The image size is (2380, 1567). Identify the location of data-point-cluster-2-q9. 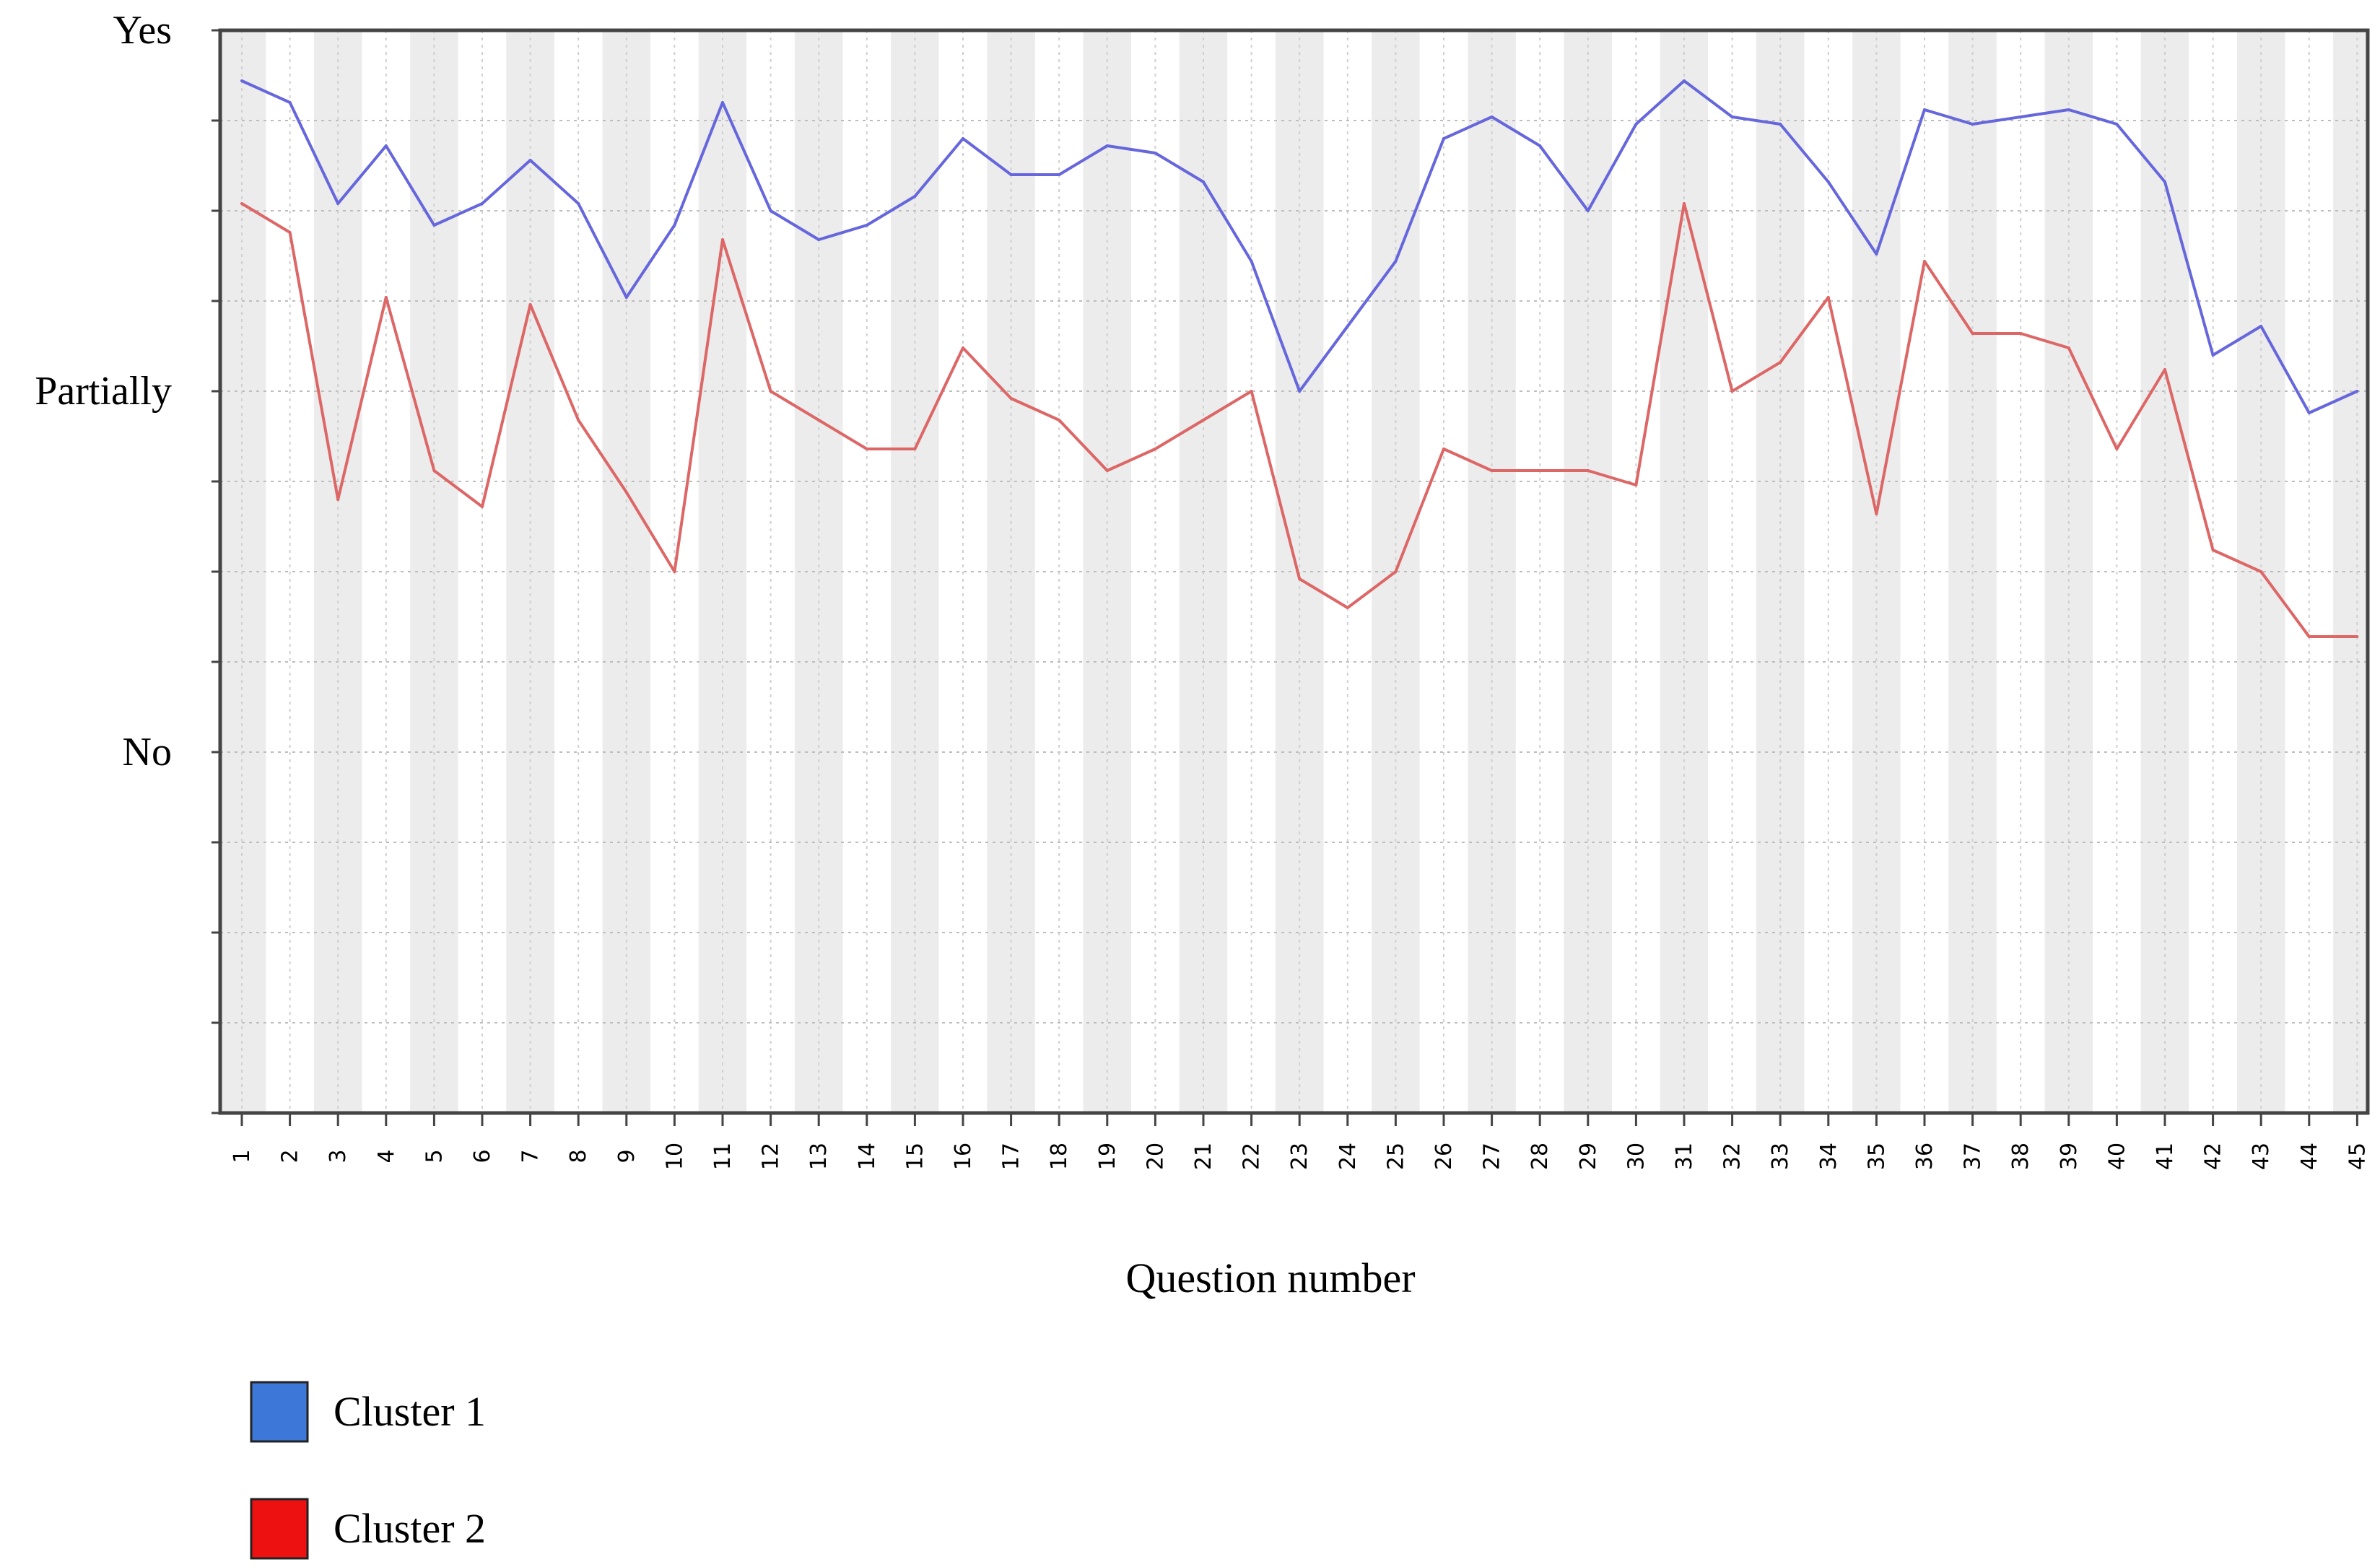
(626, 493).